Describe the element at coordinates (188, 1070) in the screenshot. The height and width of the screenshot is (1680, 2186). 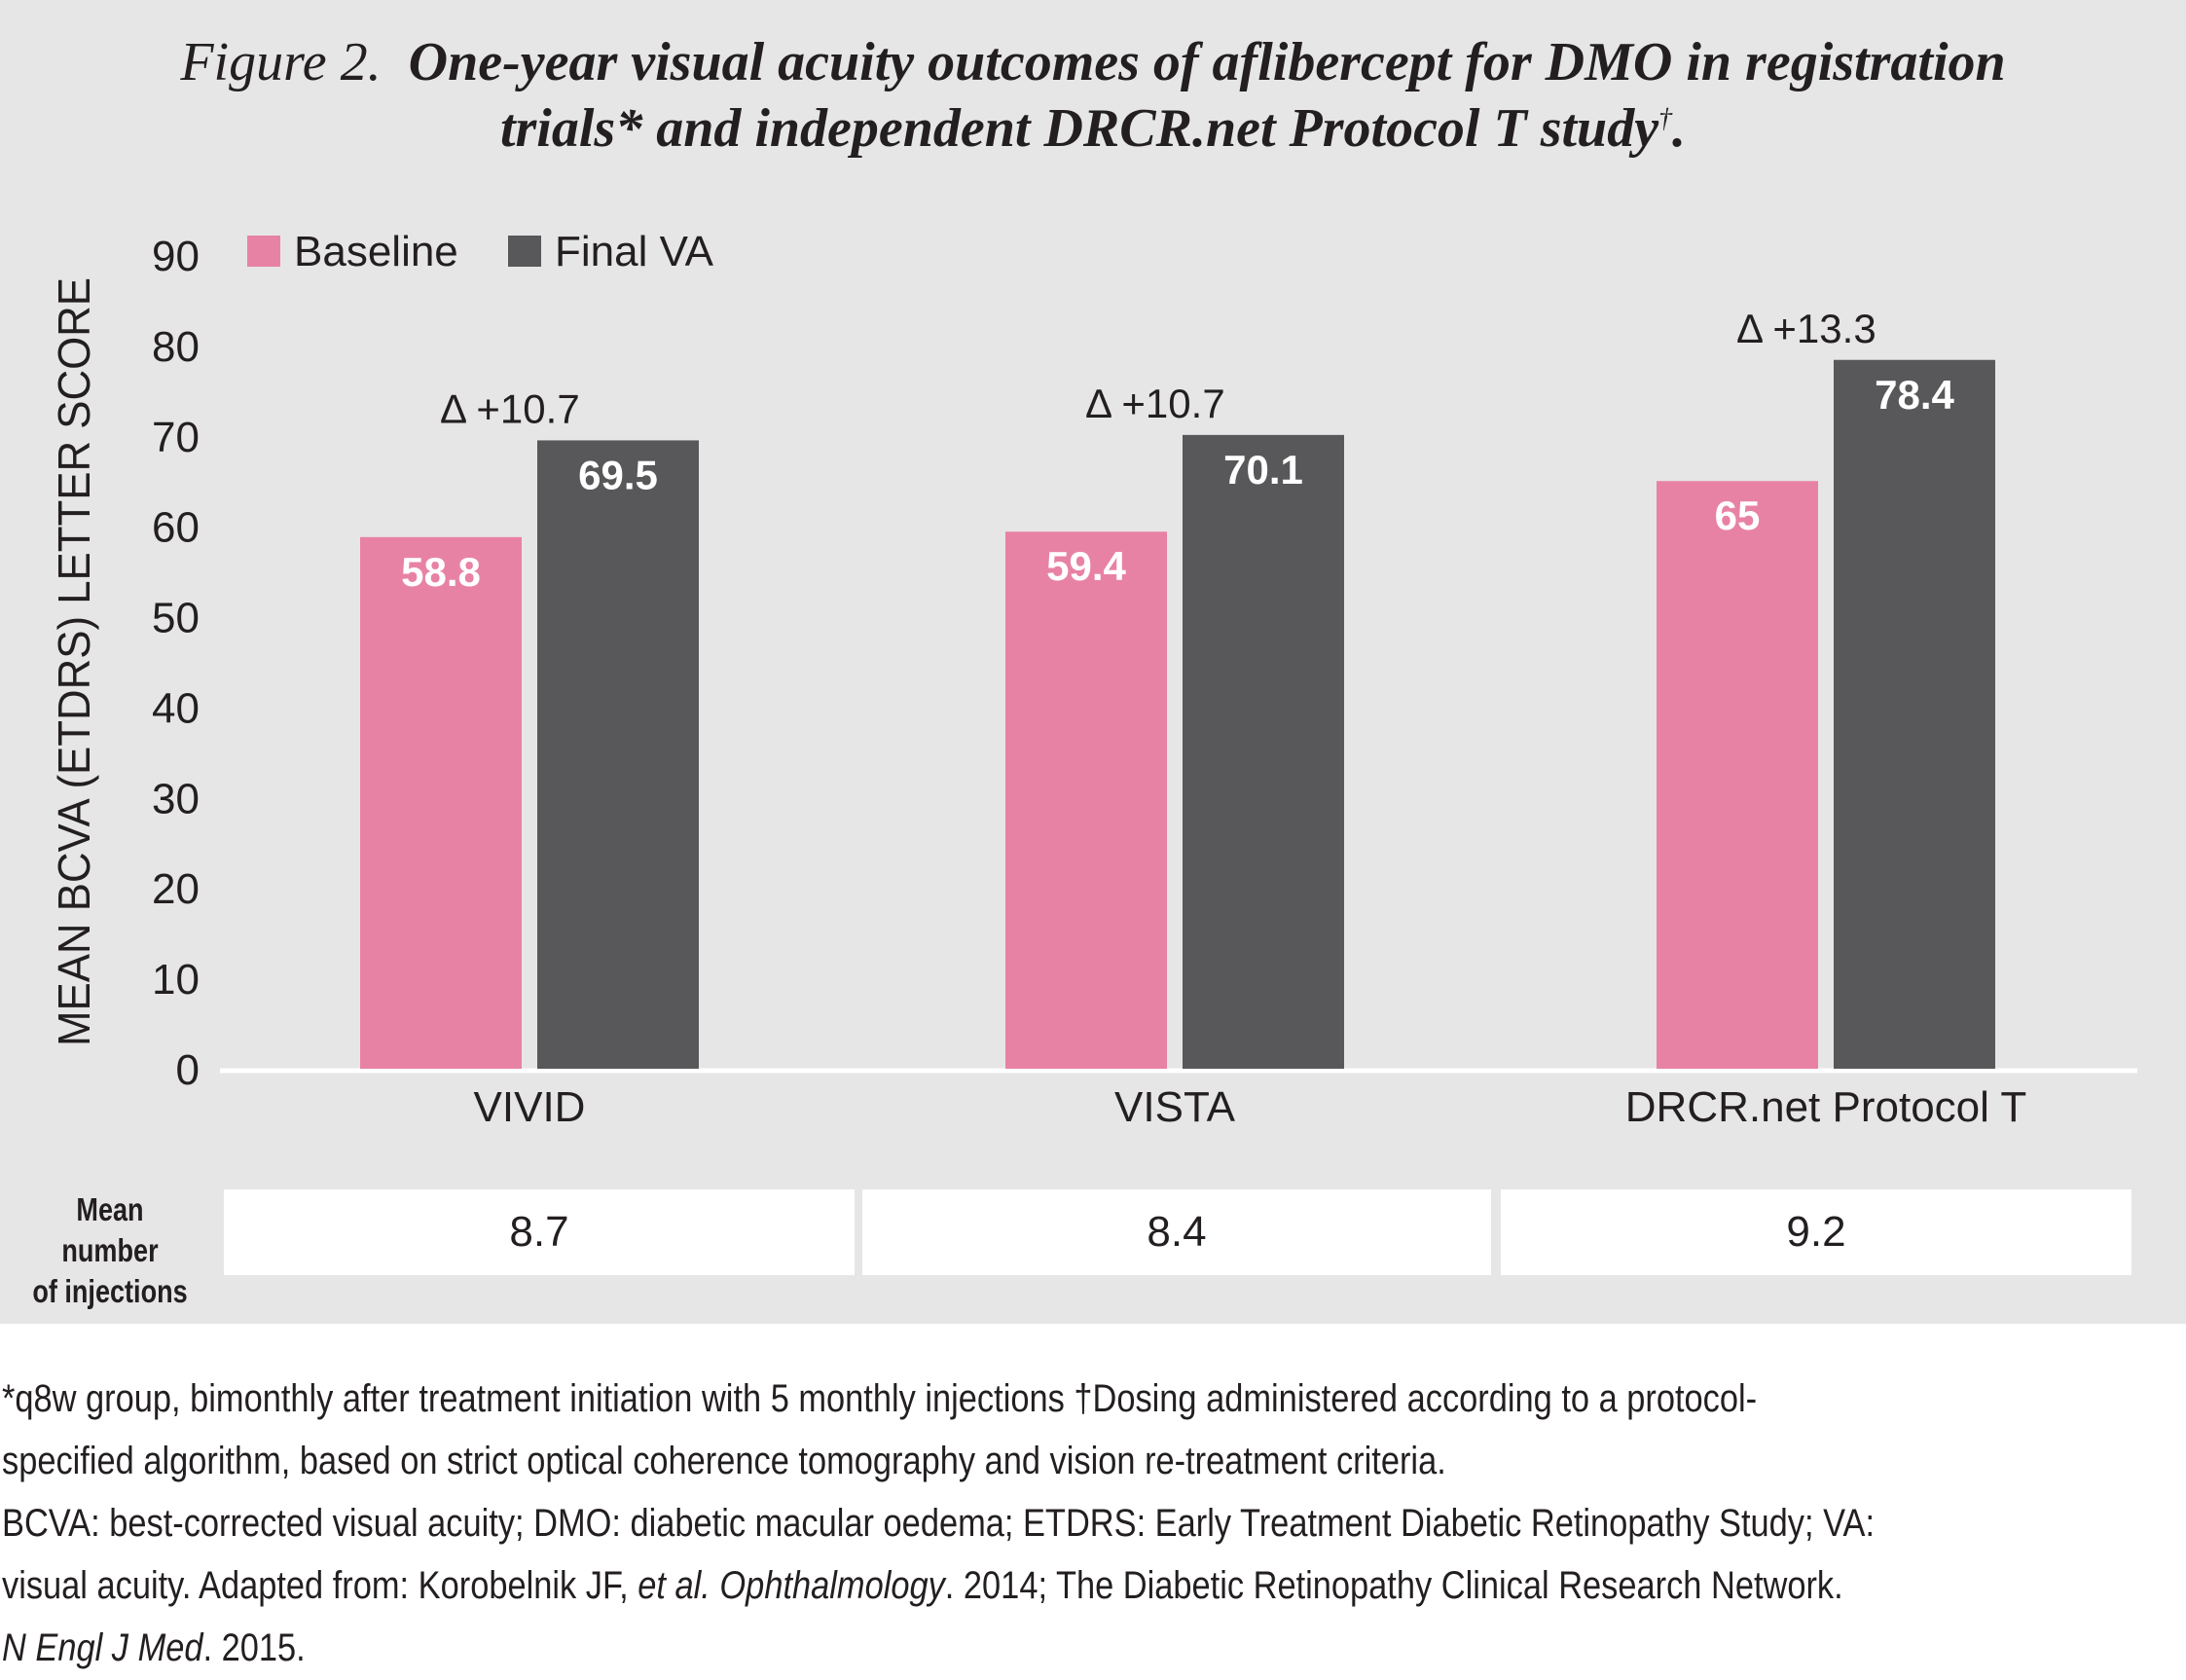
I see `y-tick-label: 0` at that location.